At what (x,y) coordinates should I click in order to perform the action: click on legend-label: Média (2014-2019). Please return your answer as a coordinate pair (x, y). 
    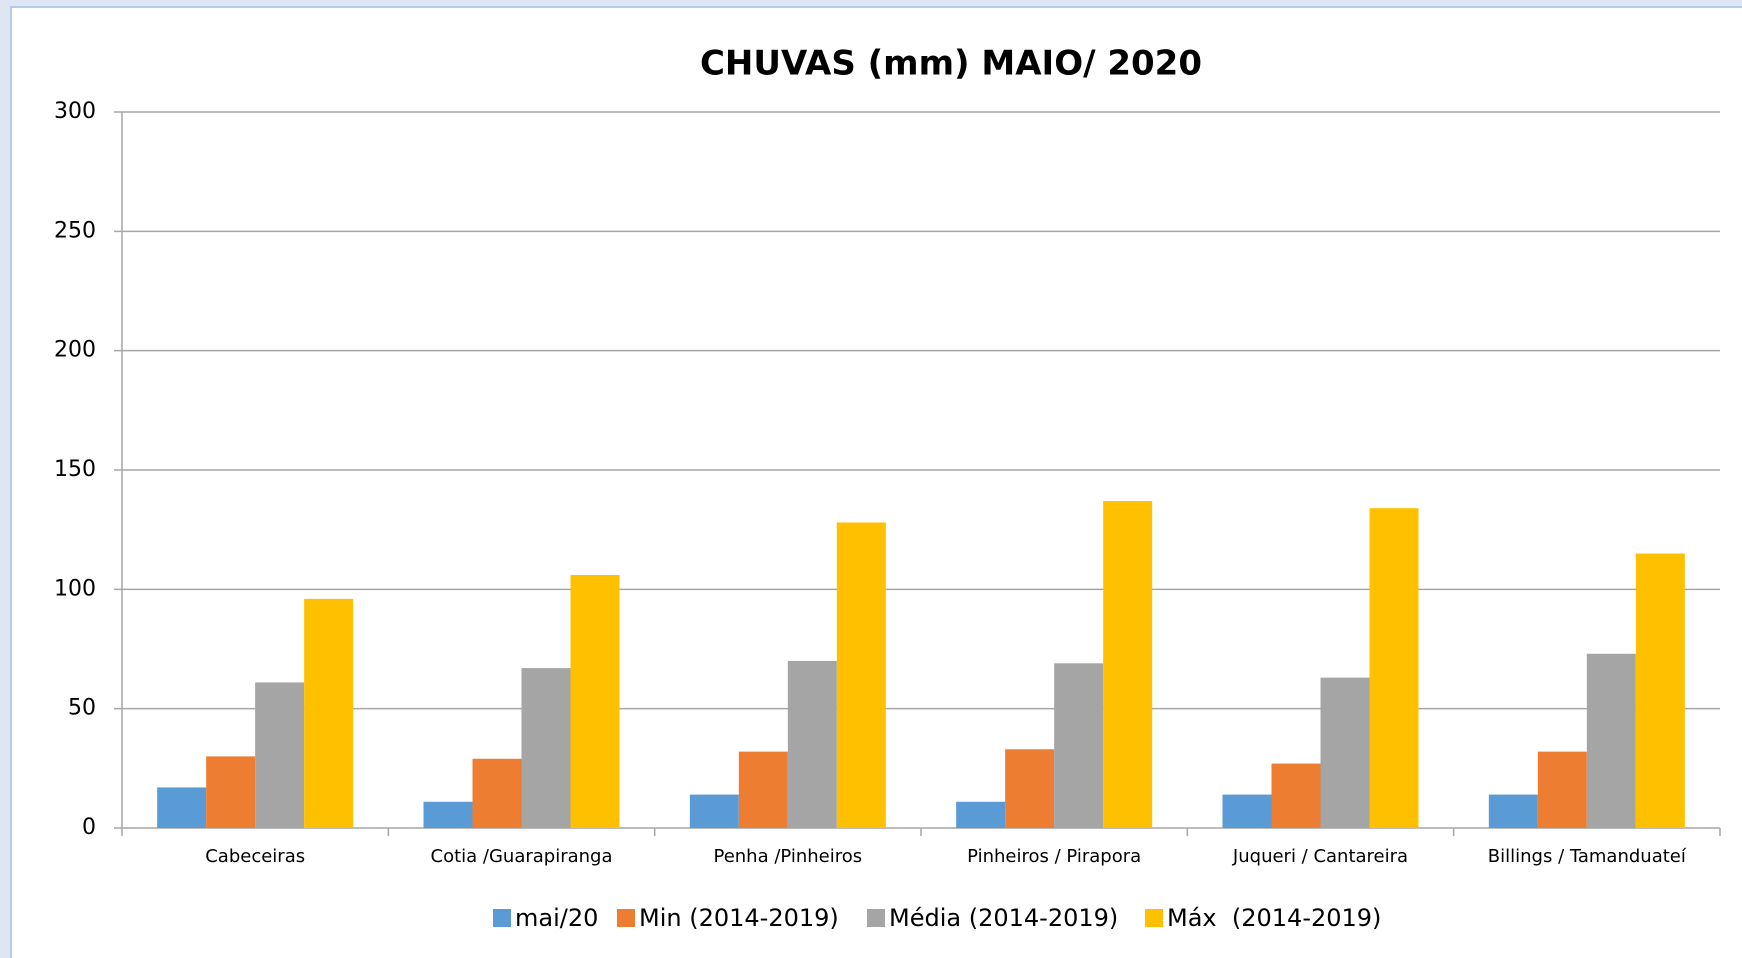
    Looking at the image, I should click on (1003, 918).